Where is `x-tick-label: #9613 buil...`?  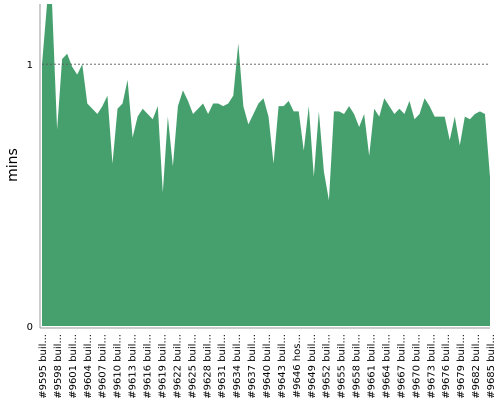
x-tick-label: #9613 buil... is located at coordinates (133, 366).